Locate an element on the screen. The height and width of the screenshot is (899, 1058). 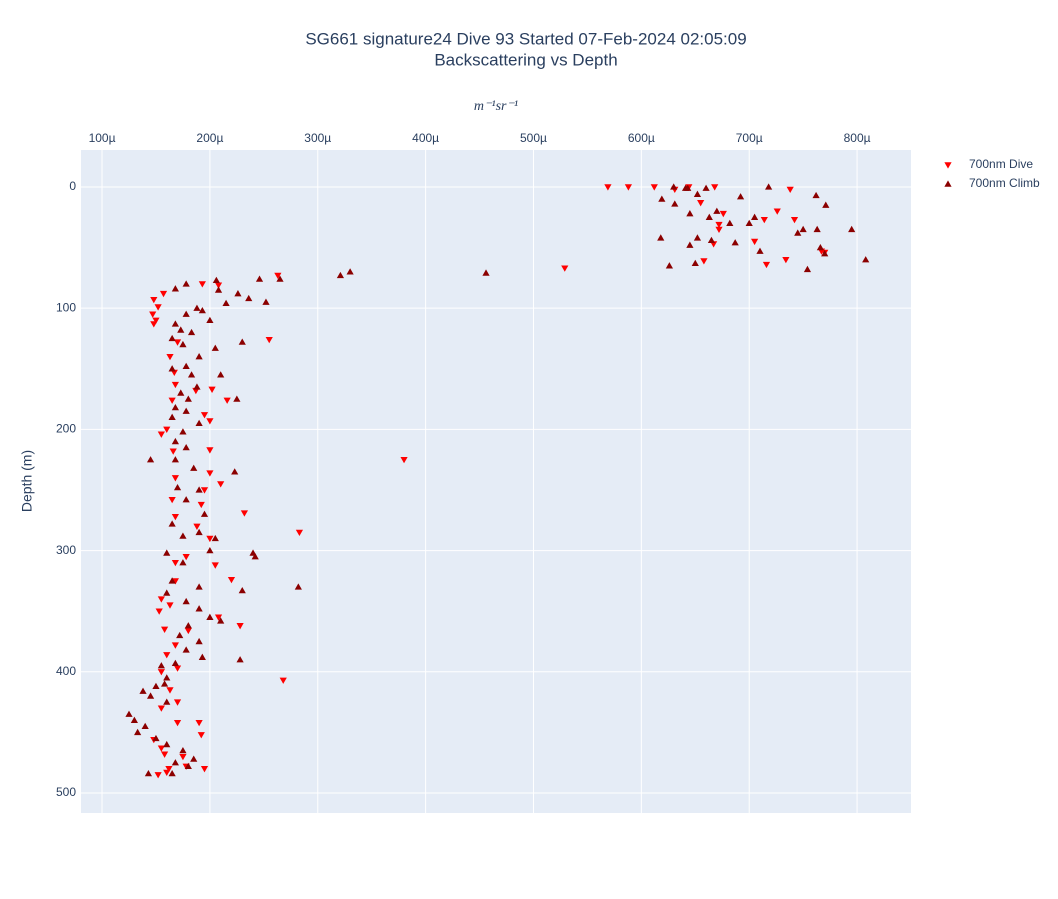
x-tick-label: 200µ is located at coordinates (209, 138).